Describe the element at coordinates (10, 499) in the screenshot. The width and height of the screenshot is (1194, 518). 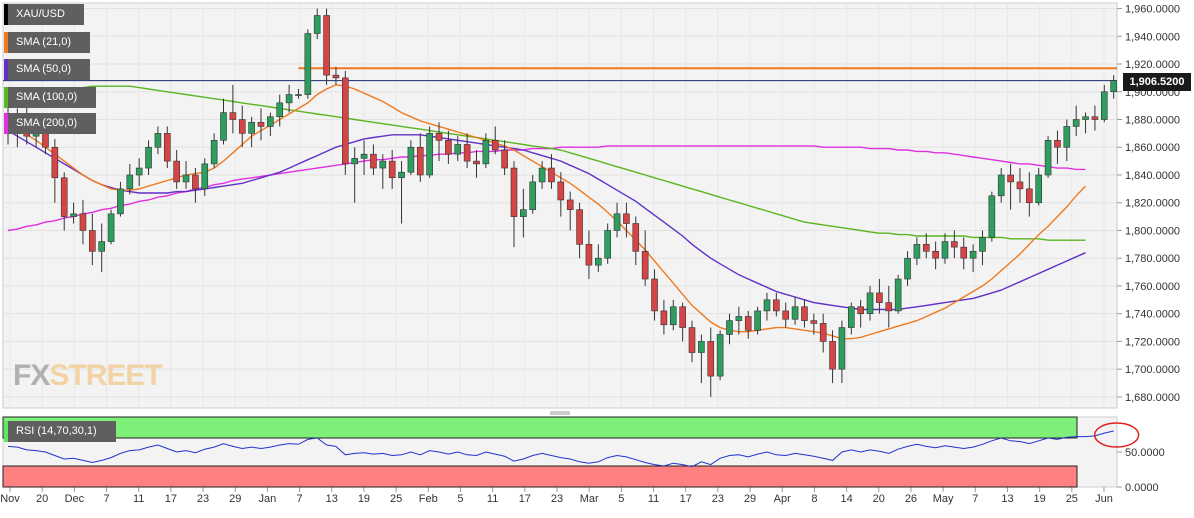
I see `x-tick-label: Nov` at that location.